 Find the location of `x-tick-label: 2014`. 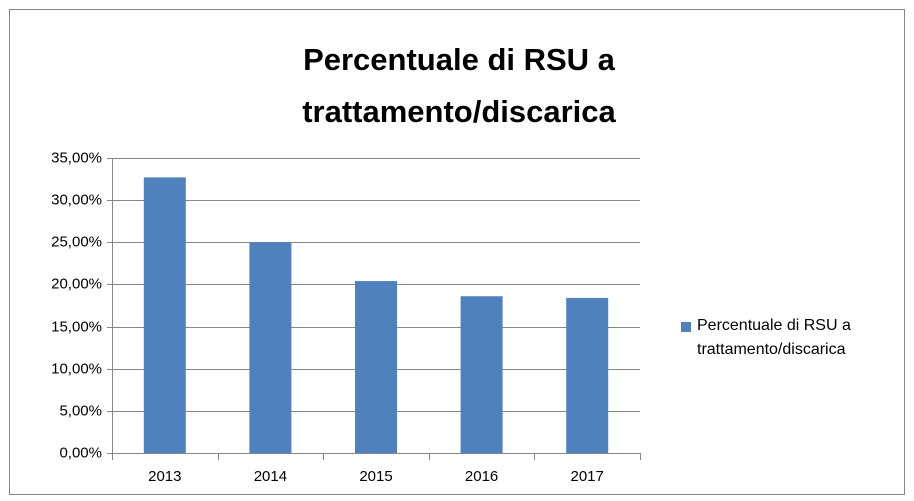

x-tick-label: 2014 is located at coordinates (270, 476).